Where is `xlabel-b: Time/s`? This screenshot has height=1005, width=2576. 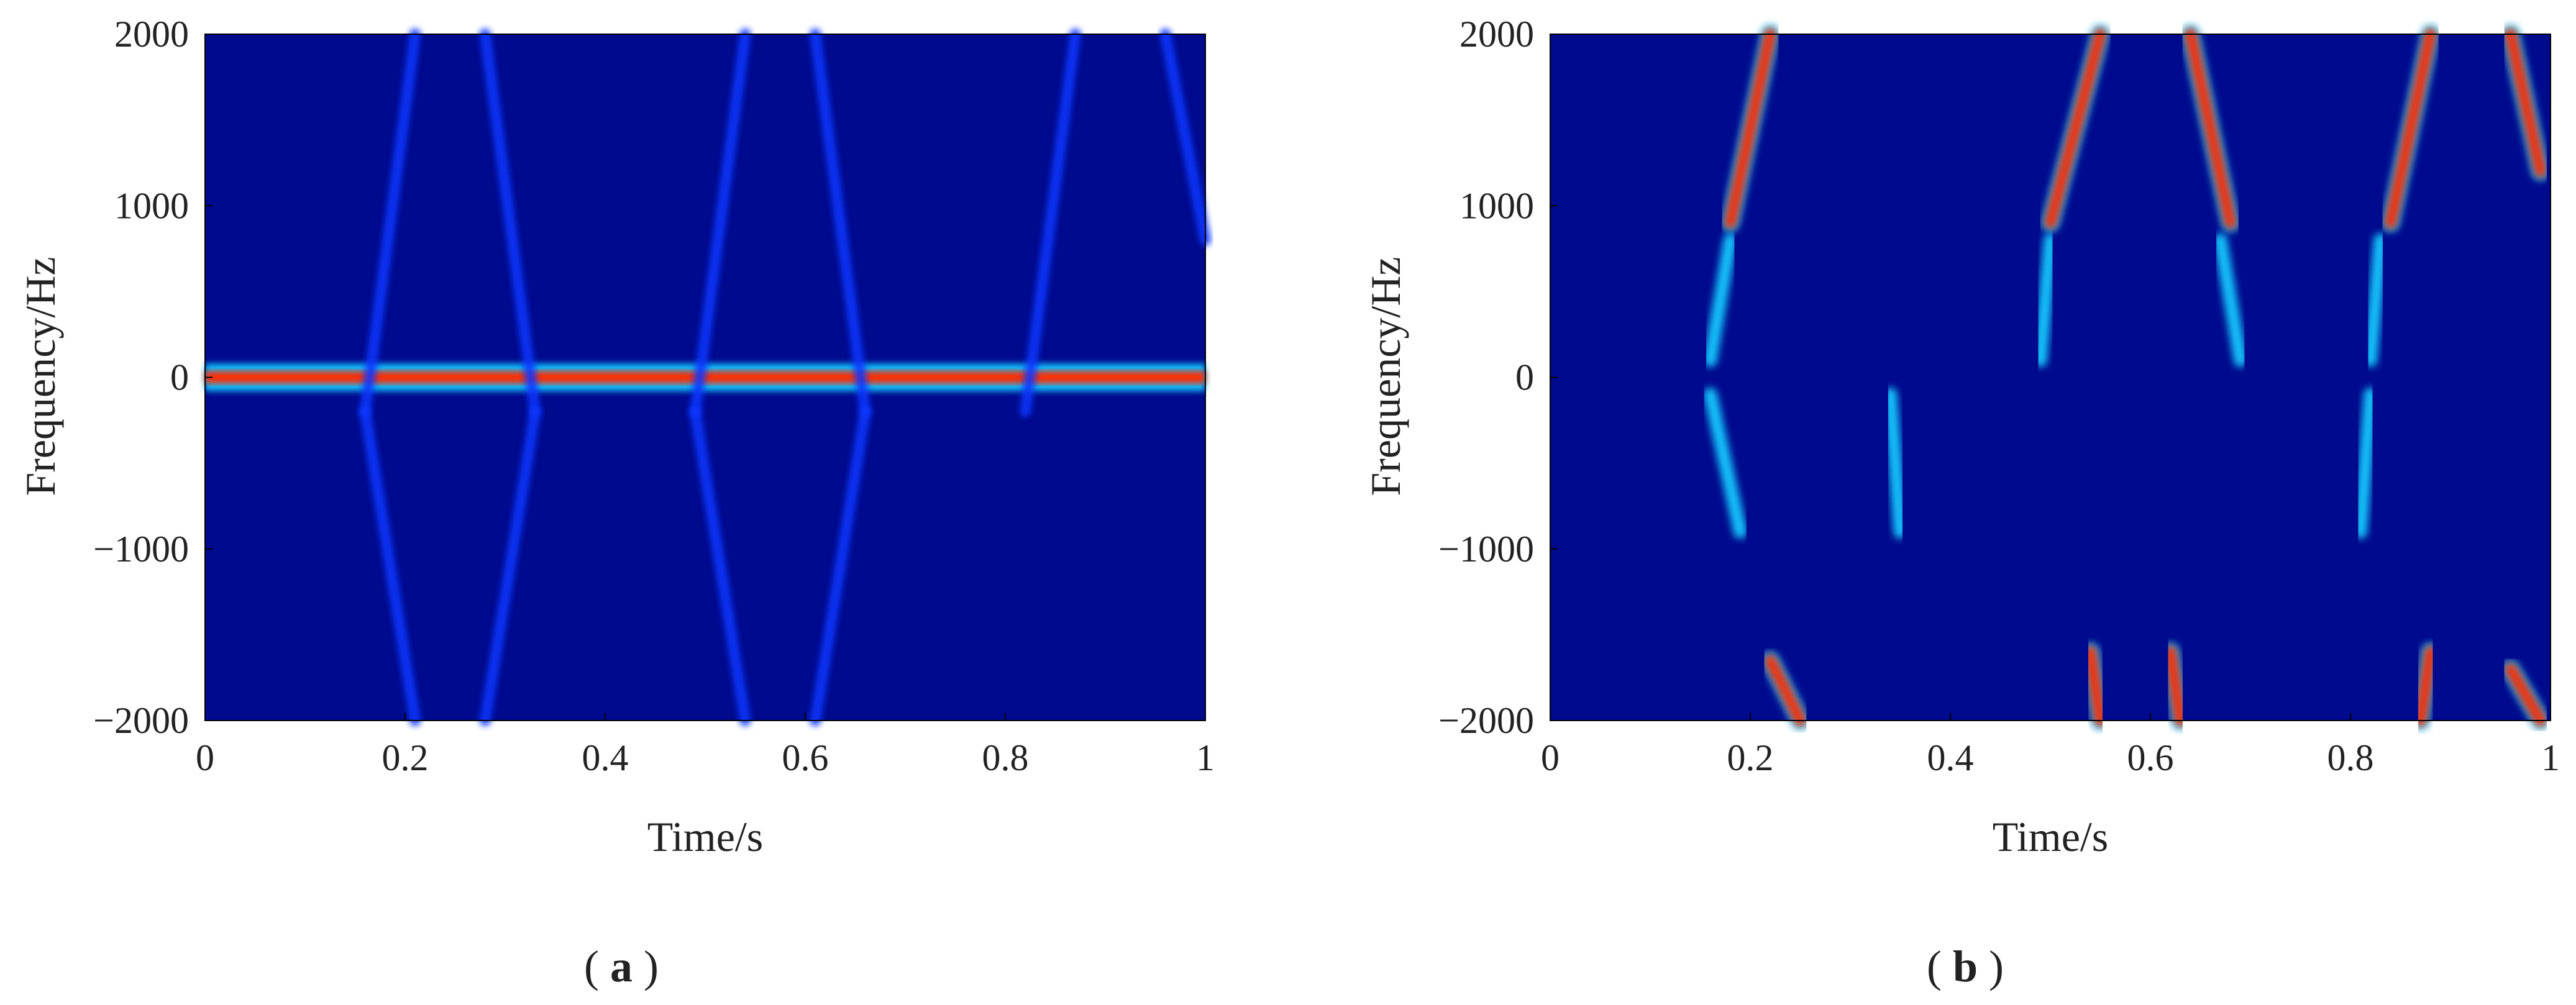
xlabel-b: Time/s is located at coordinates (2050, 836).